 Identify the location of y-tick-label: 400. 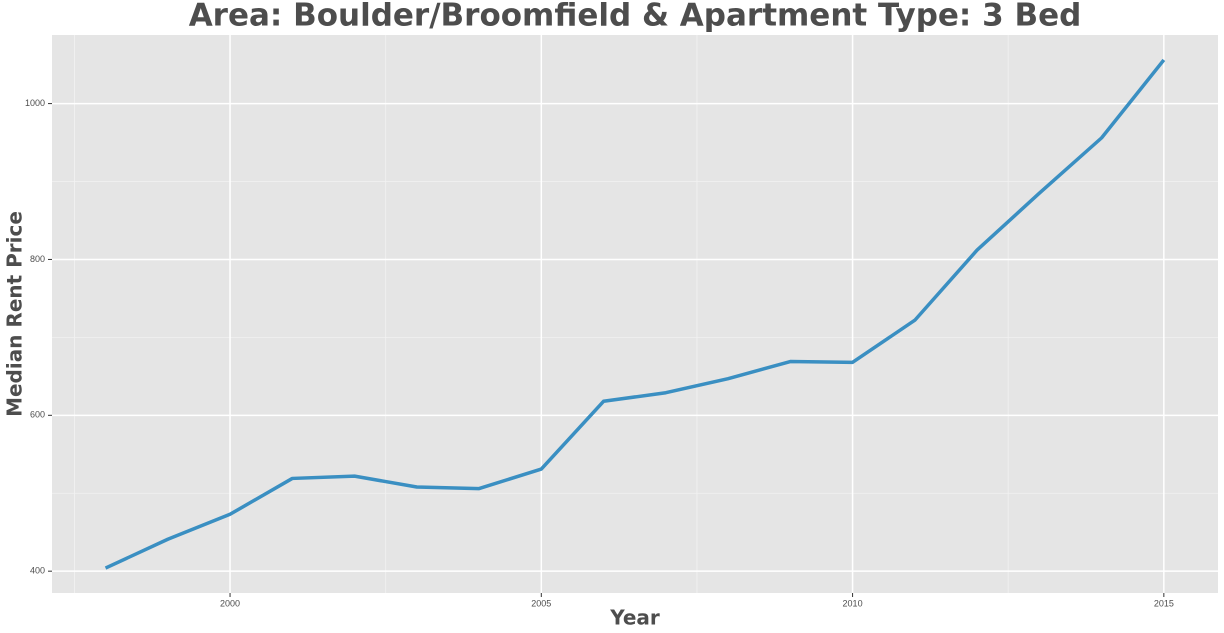
(37, 571).